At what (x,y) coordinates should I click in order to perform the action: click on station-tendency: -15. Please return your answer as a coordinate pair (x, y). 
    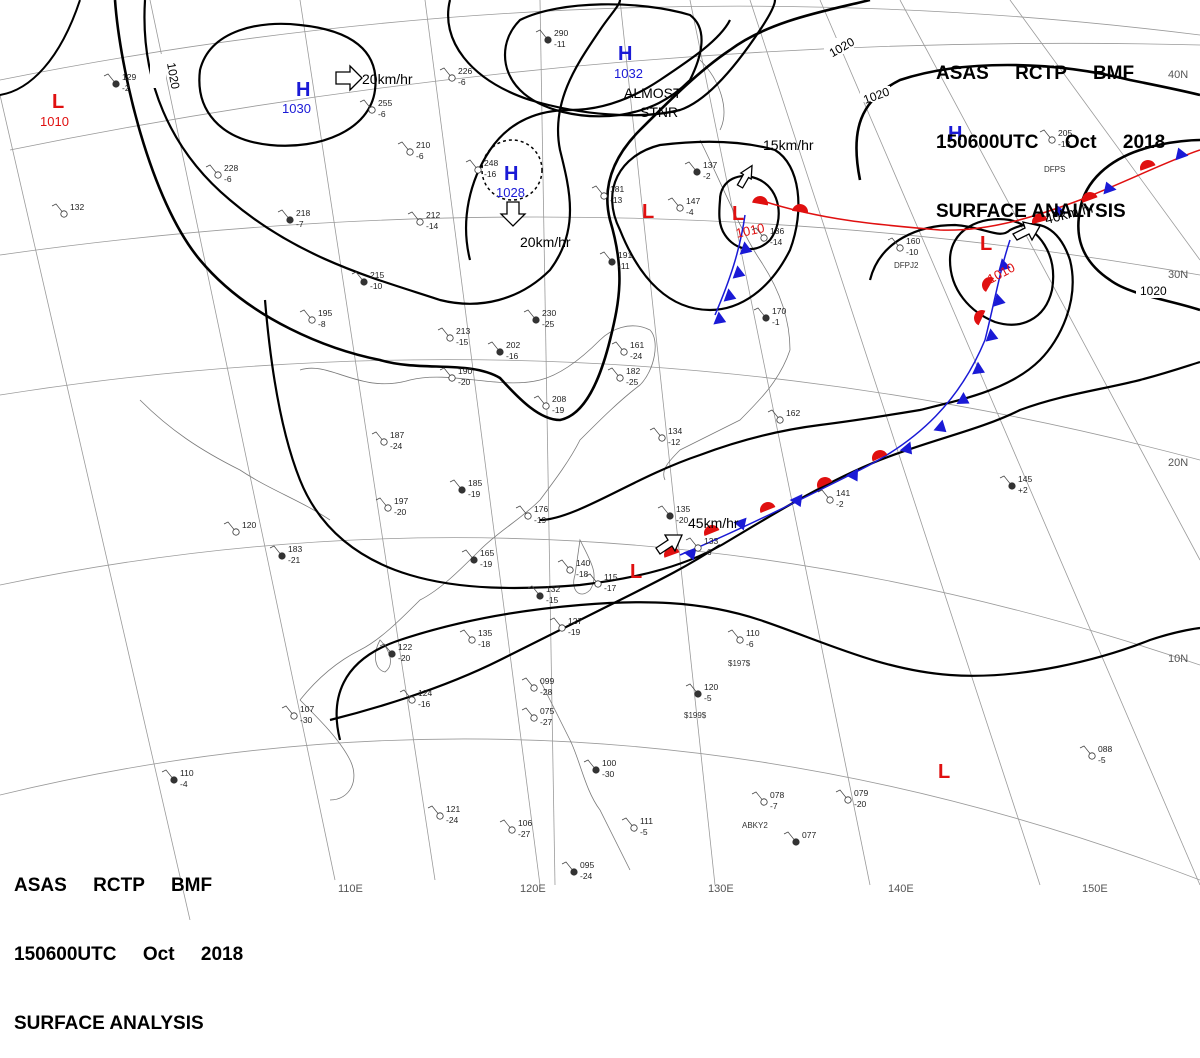
    Looking at the image, I should click on (462, 342).